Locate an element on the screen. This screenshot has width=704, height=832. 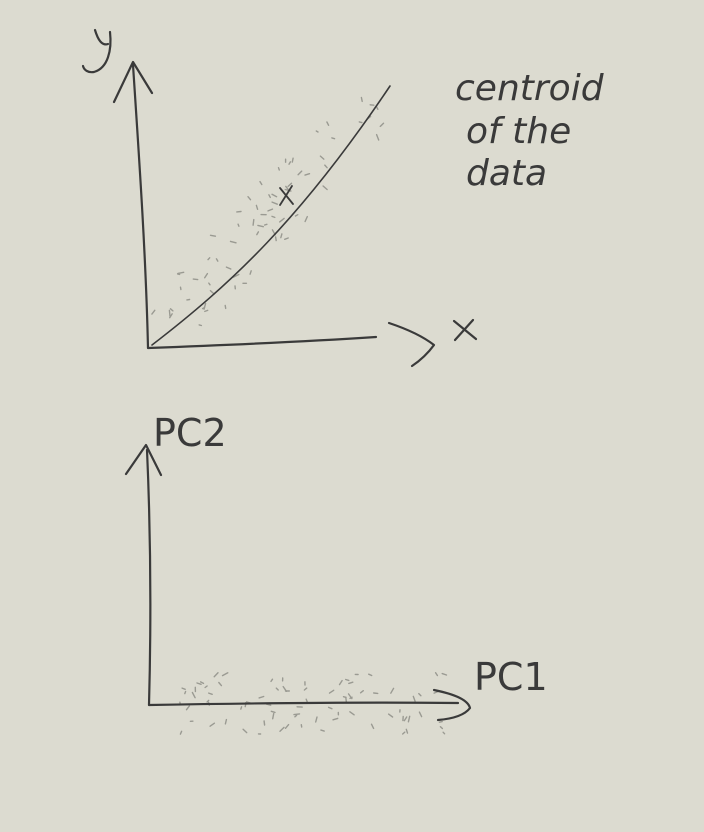
top-y-axis-arrowhead is located at coordinates (133, 82).